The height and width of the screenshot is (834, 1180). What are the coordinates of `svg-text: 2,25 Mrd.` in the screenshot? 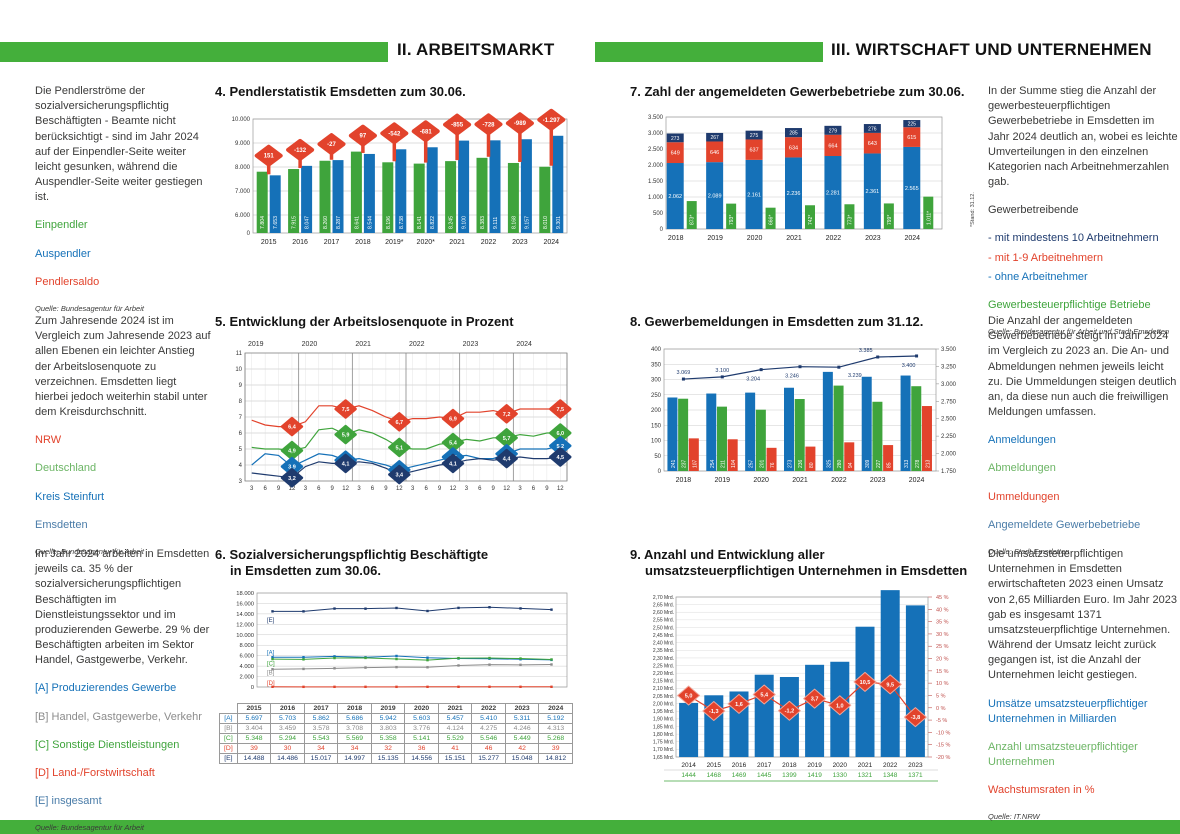 It's located at (663, 666).